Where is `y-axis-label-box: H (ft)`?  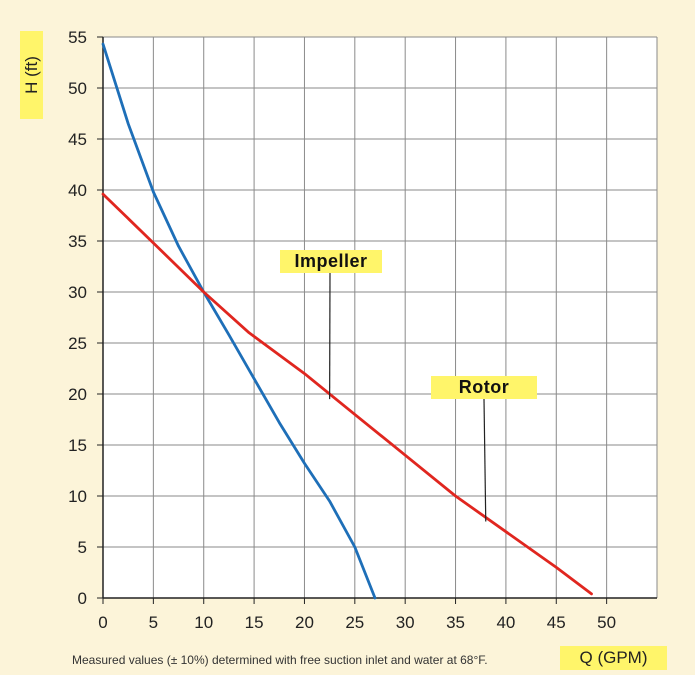
y-axis-label-box: H (ft) is located at coordinates (31, 75).